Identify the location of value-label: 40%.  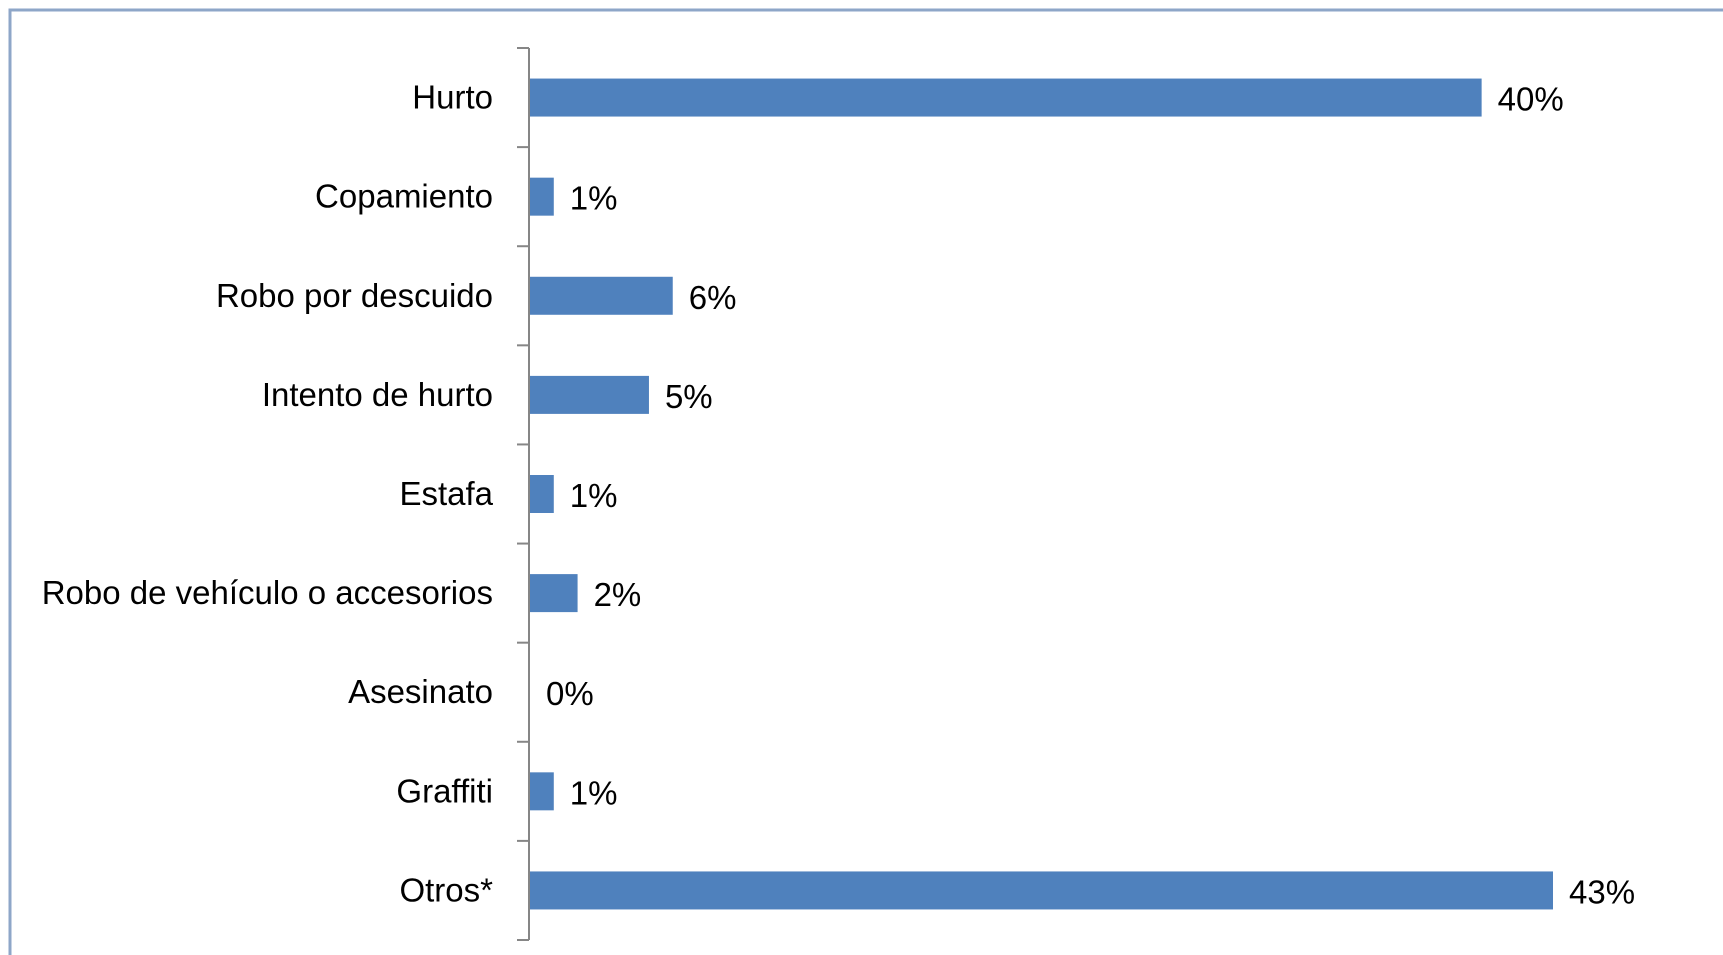
(1531, 99).